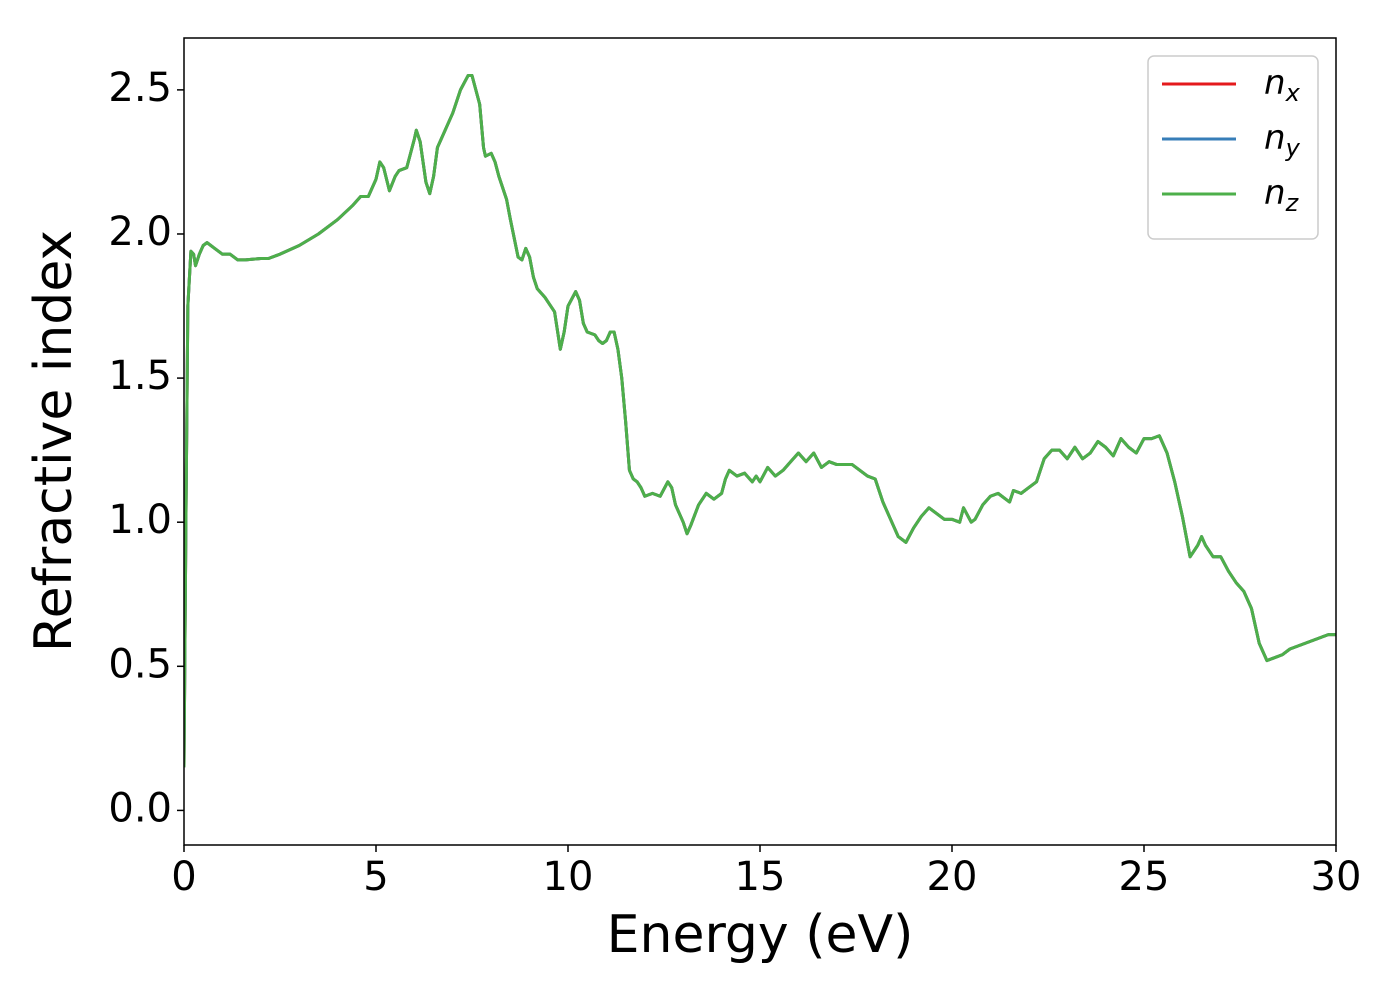 The image size is (1400, 1000). I want to click on x-tick-label: 15, so click(760, 877).